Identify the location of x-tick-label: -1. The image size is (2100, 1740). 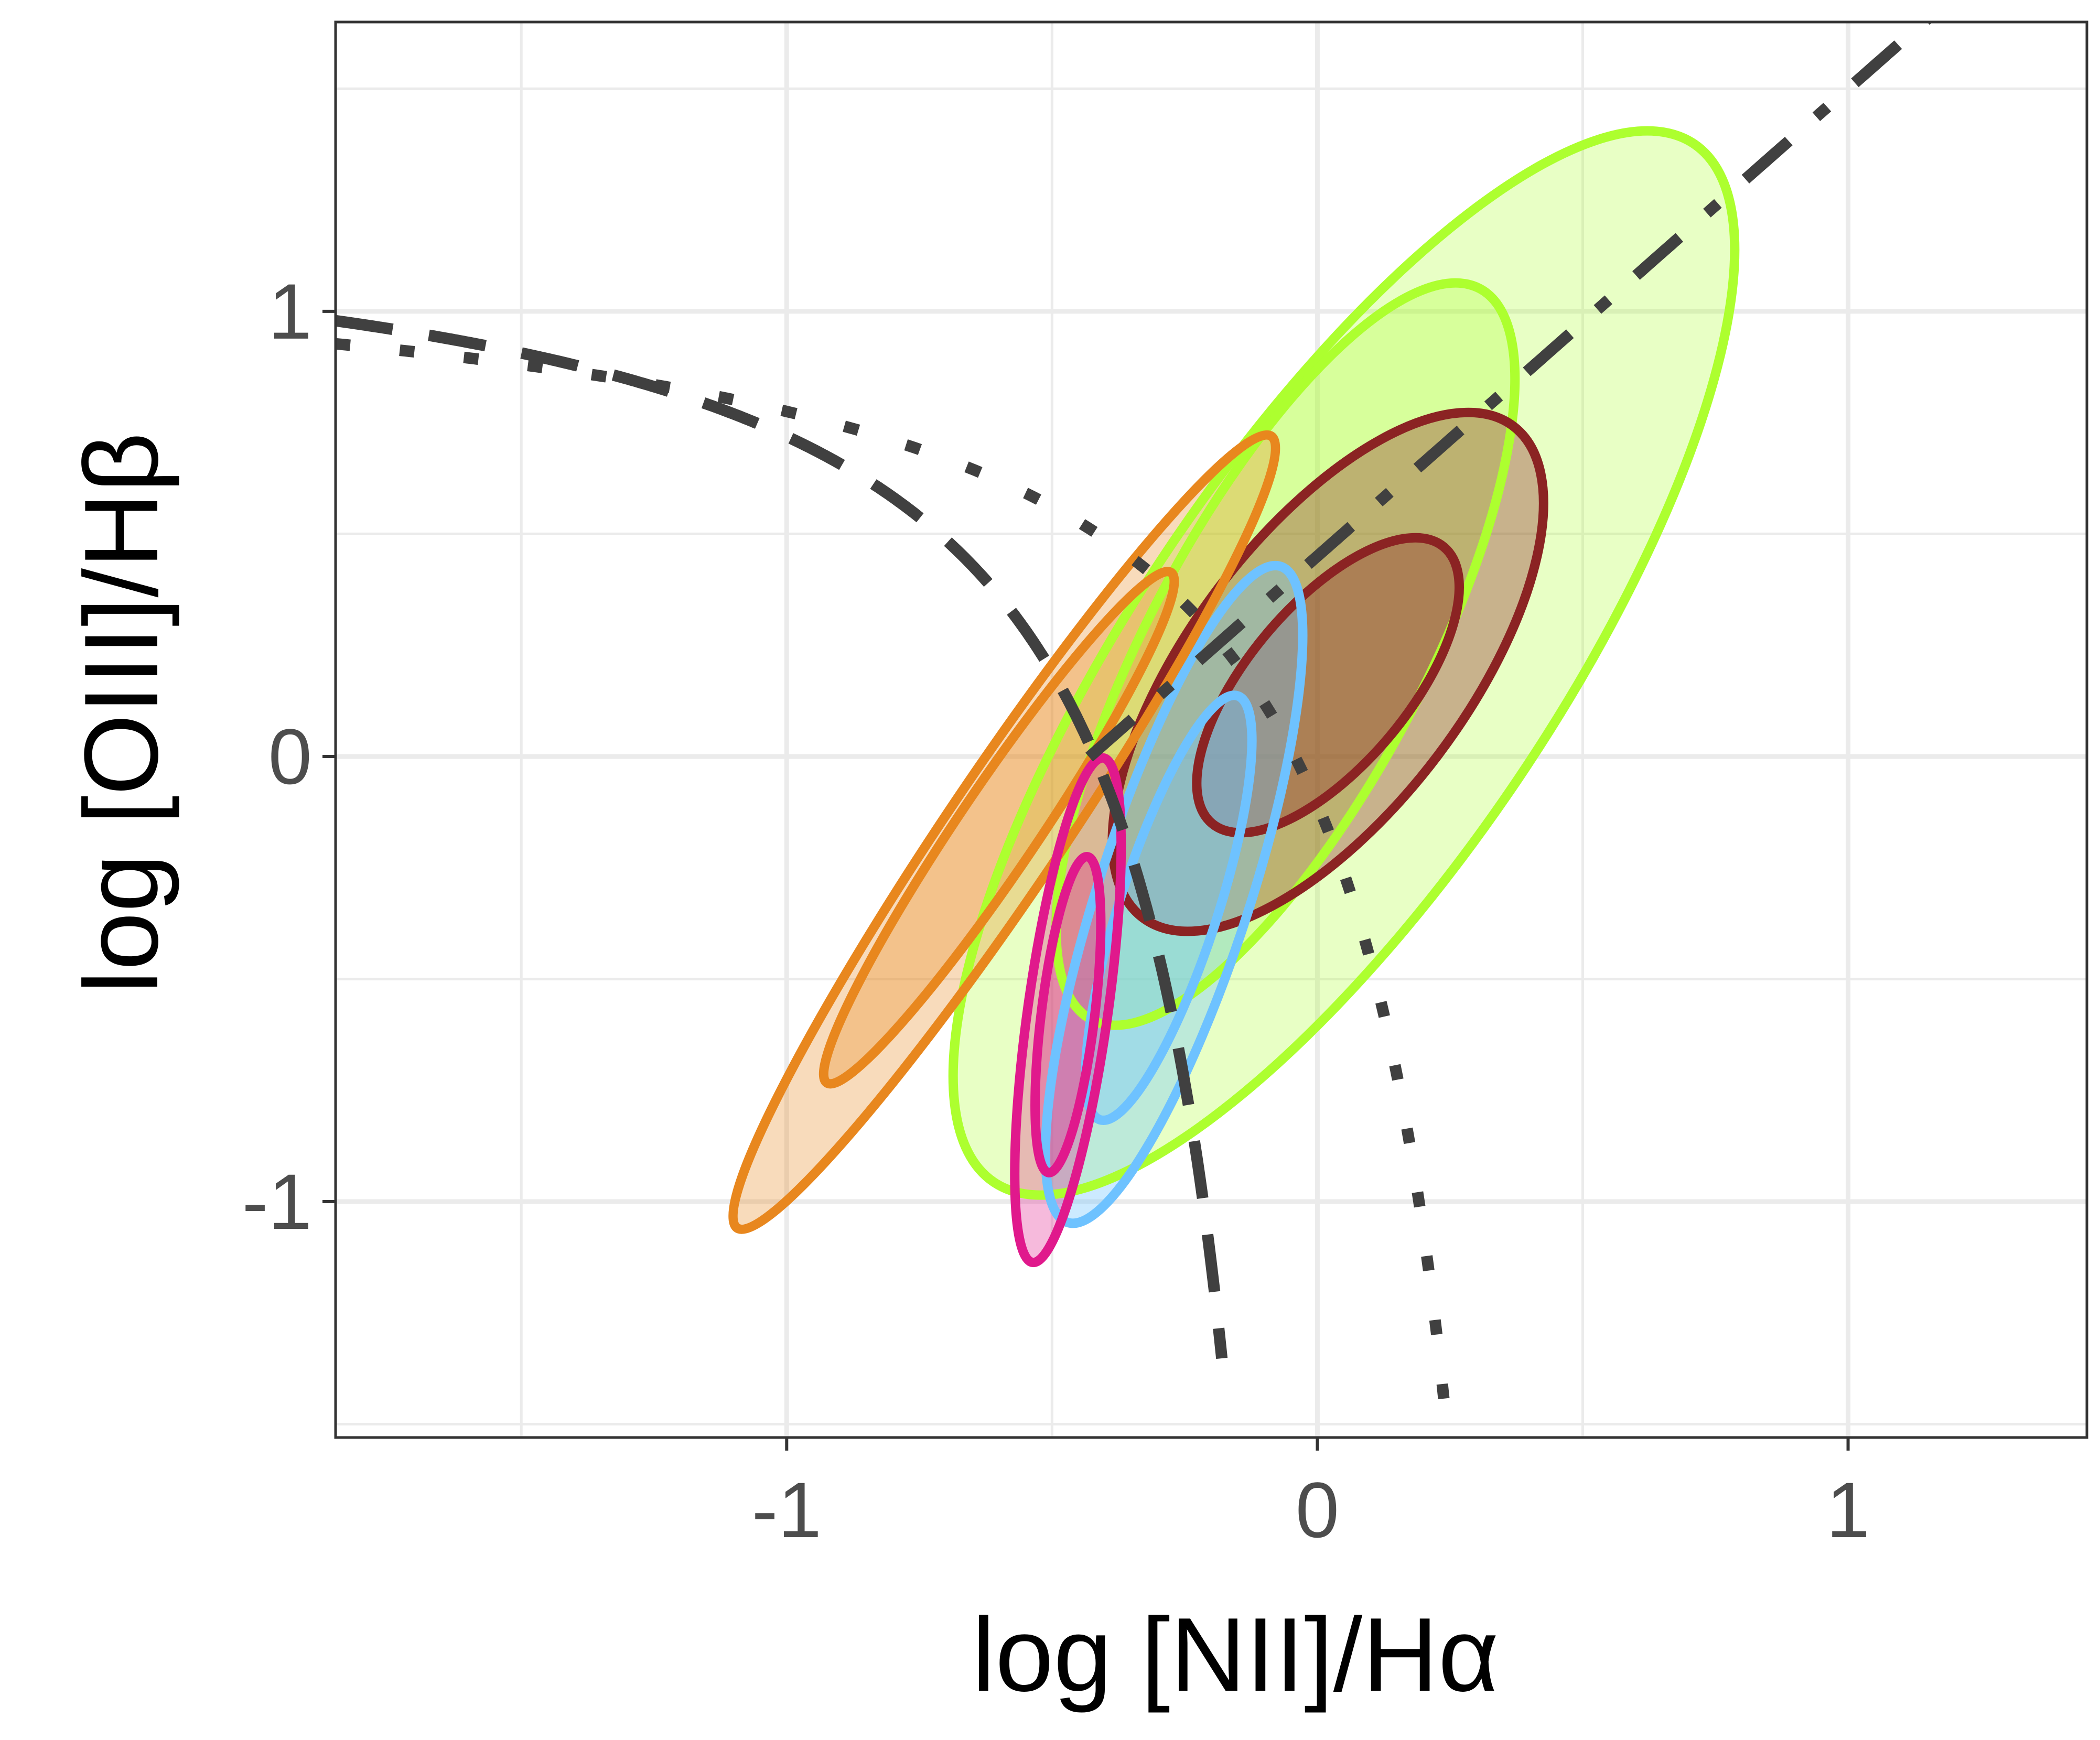
(787, 1510).